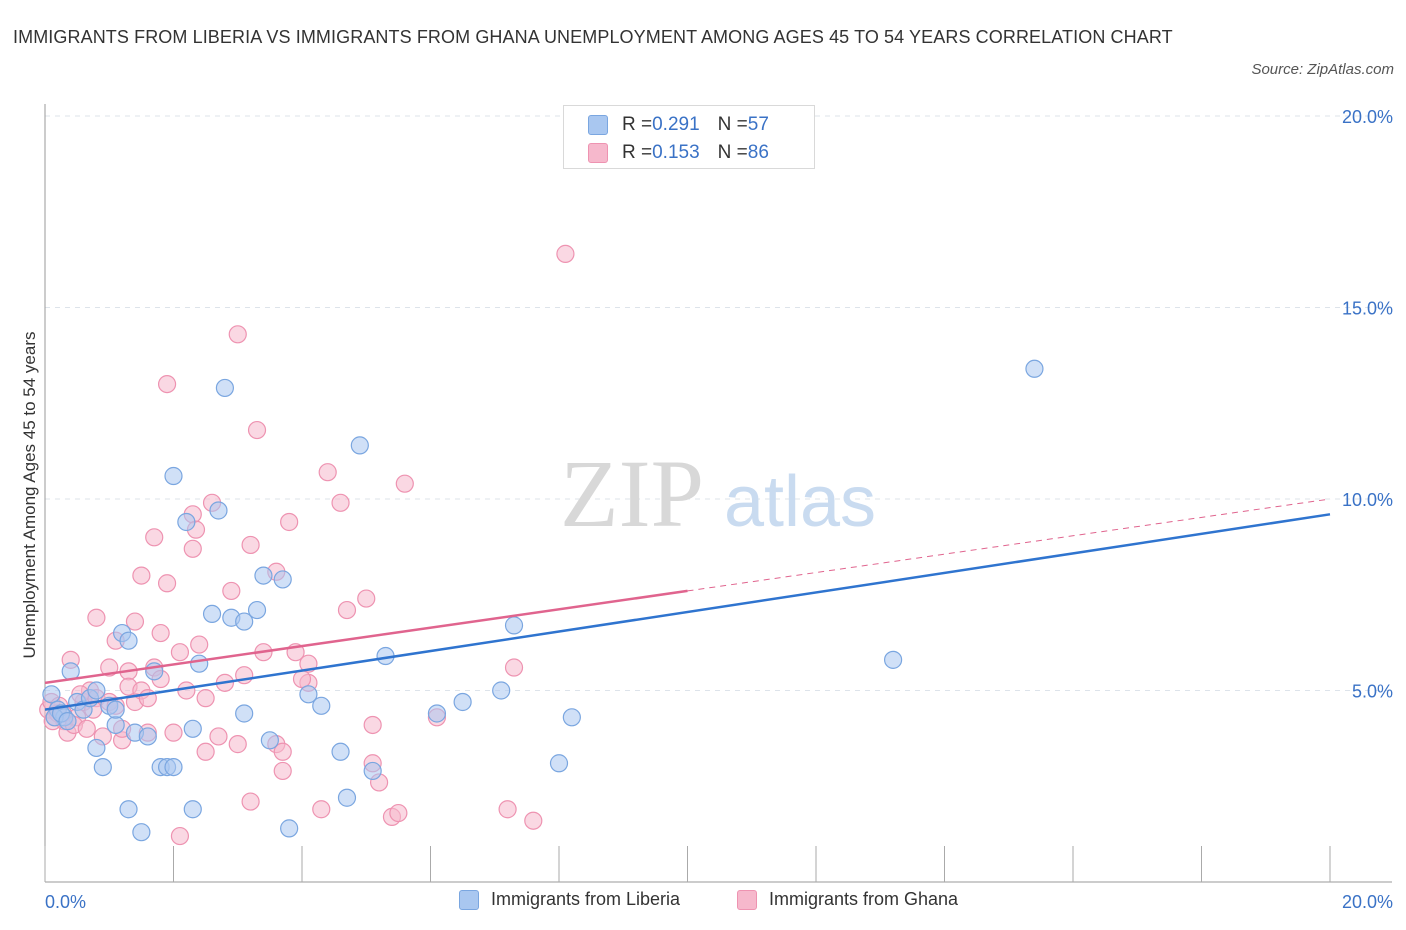  Describe the element at coordinates (1367, 500) in the screenshot. I see `y-tick-label: 10.0%` at that location.